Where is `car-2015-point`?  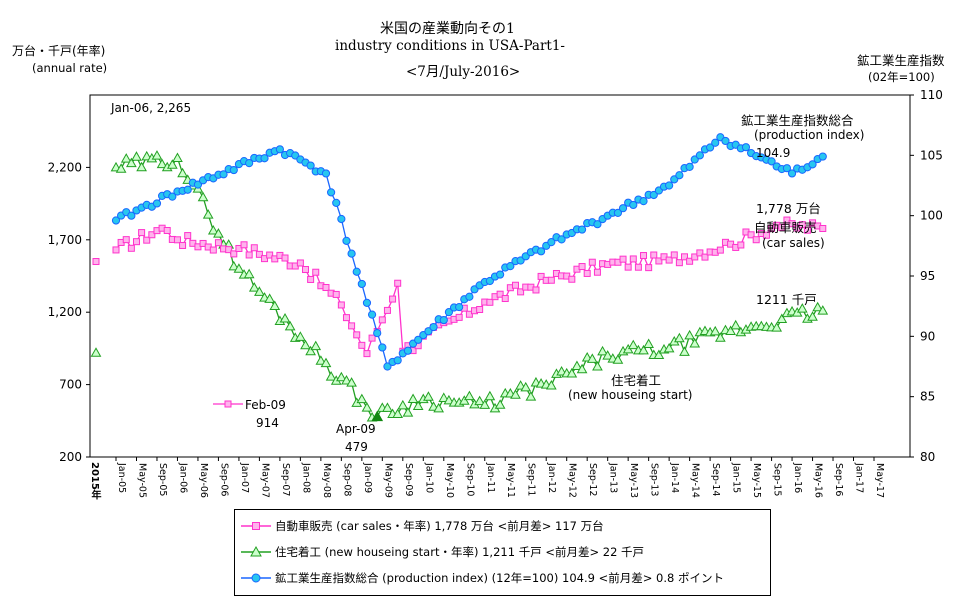 car-2015-point is located at coordinates (96, 262).